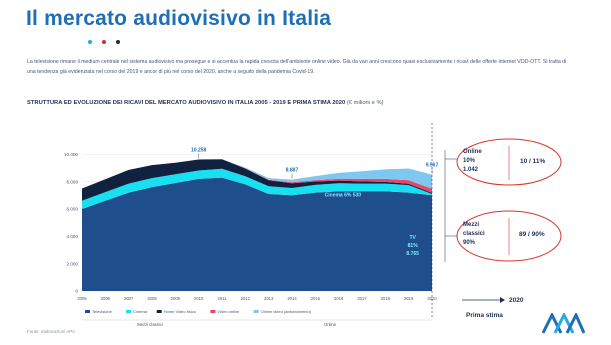 The width and height of the screenshot is (611, 345). I want to click on x-tick-label: 2013, so click(269, 298).